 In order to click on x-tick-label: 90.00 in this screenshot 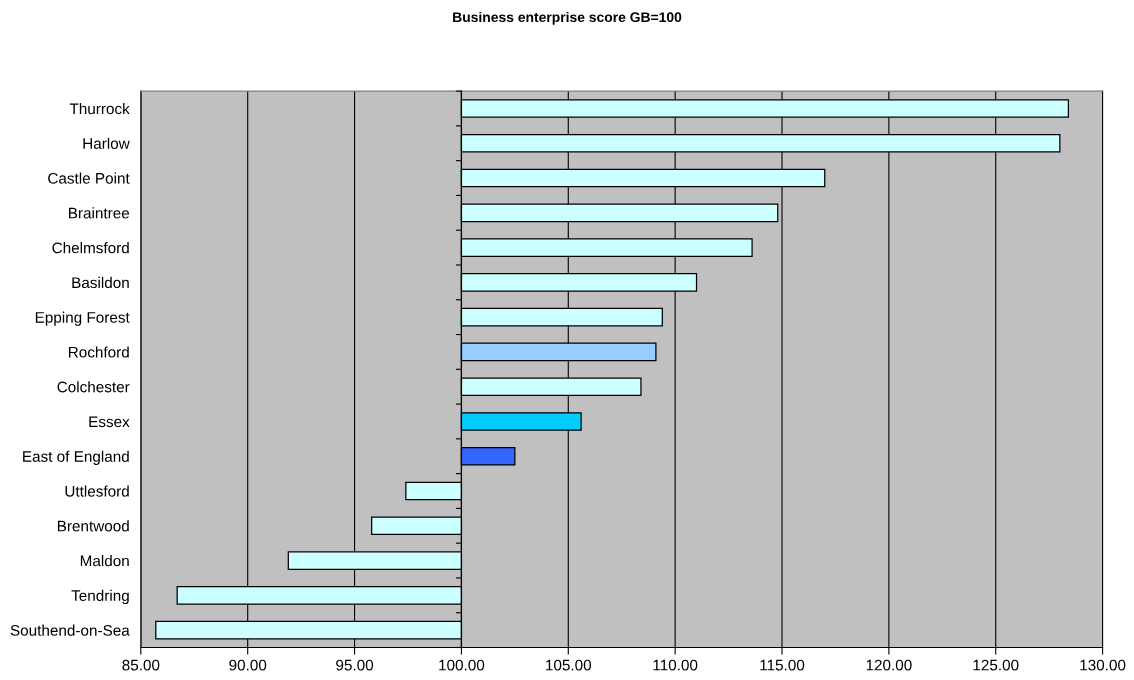, I will do `click(248, 665)`.